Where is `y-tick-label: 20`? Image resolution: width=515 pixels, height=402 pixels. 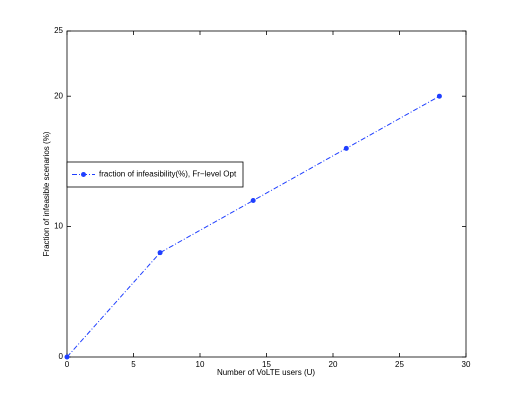 y-tick-label: 20 is located at coordinates (58, 95).